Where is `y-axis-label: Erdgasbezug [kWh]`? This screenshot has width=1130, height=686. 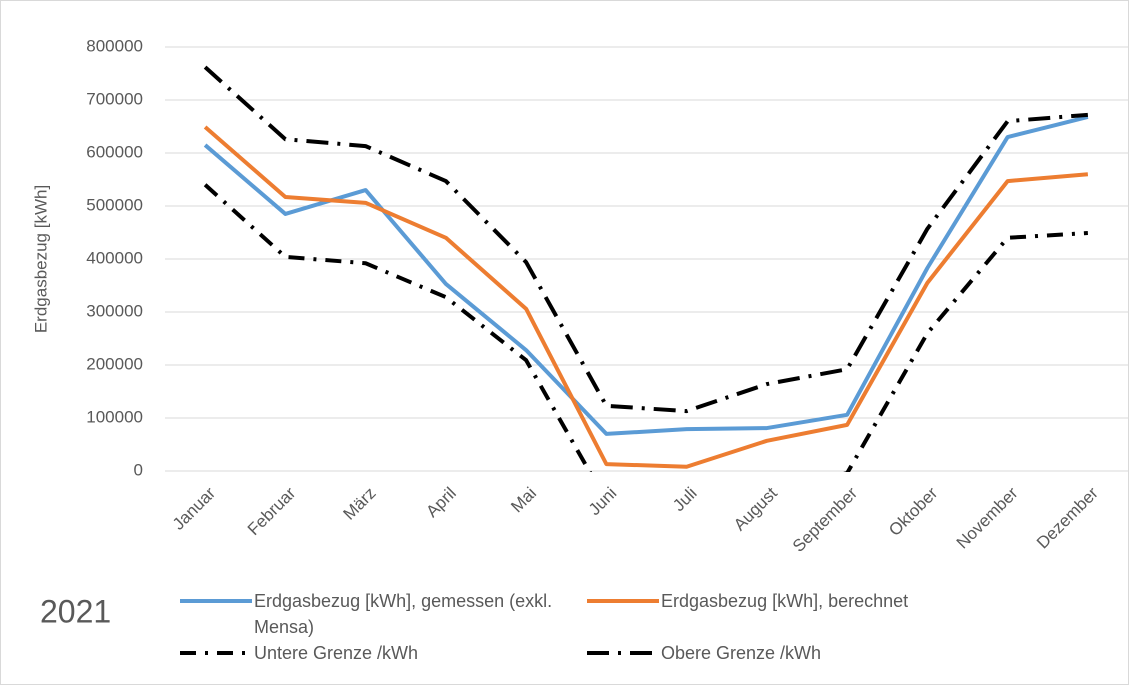 y-axis-label: Erdgasbezug [kWh] is located at coordinates (40, 259).